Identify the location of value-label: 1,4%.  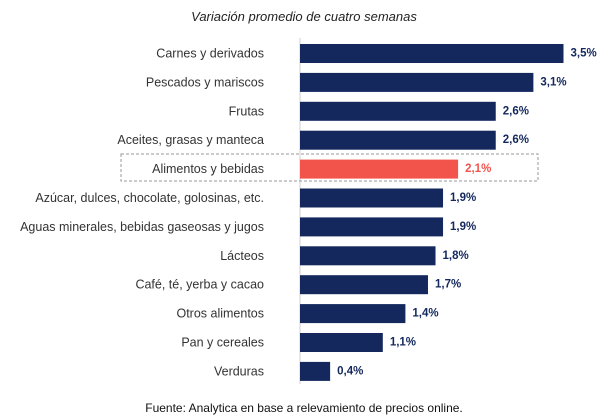
(425, 314).